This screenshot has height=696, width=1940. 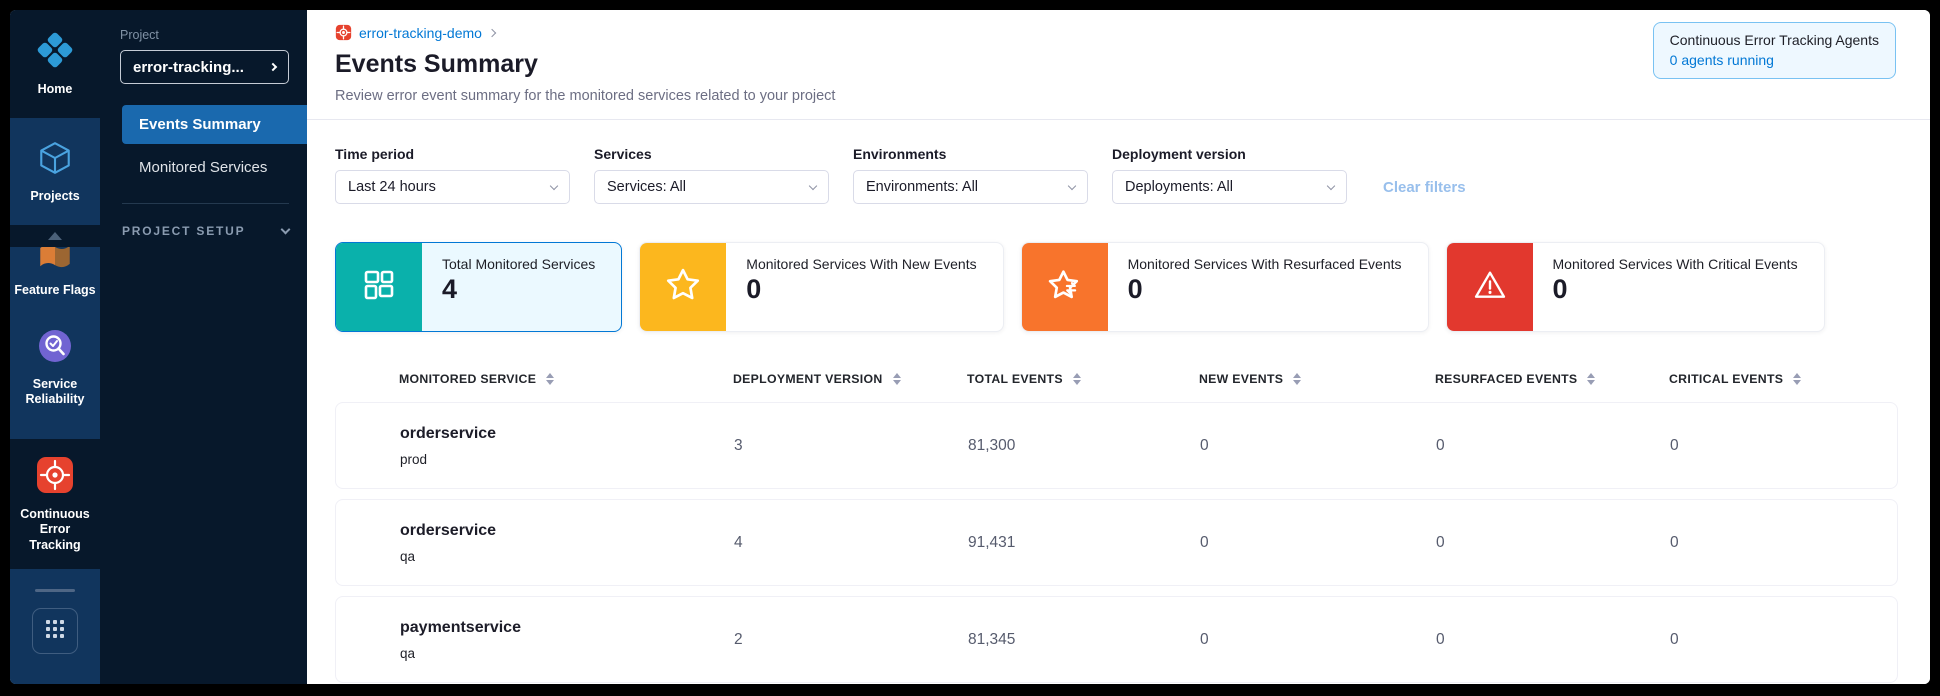 I want to click on rail-section-modules: Feature Flags Service Reliability, so click(x=55, y=343).